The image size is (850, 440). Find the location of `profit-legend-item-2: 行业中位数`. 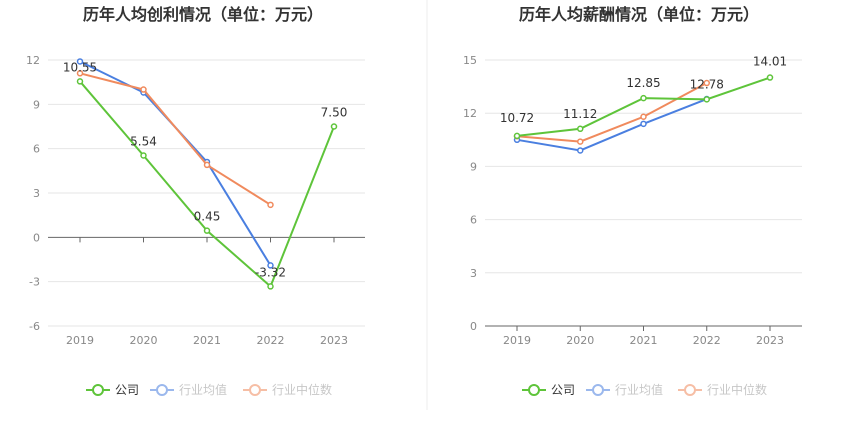

profit-legend-item-2: 行业中位数 is located at coordinates (287, 389).